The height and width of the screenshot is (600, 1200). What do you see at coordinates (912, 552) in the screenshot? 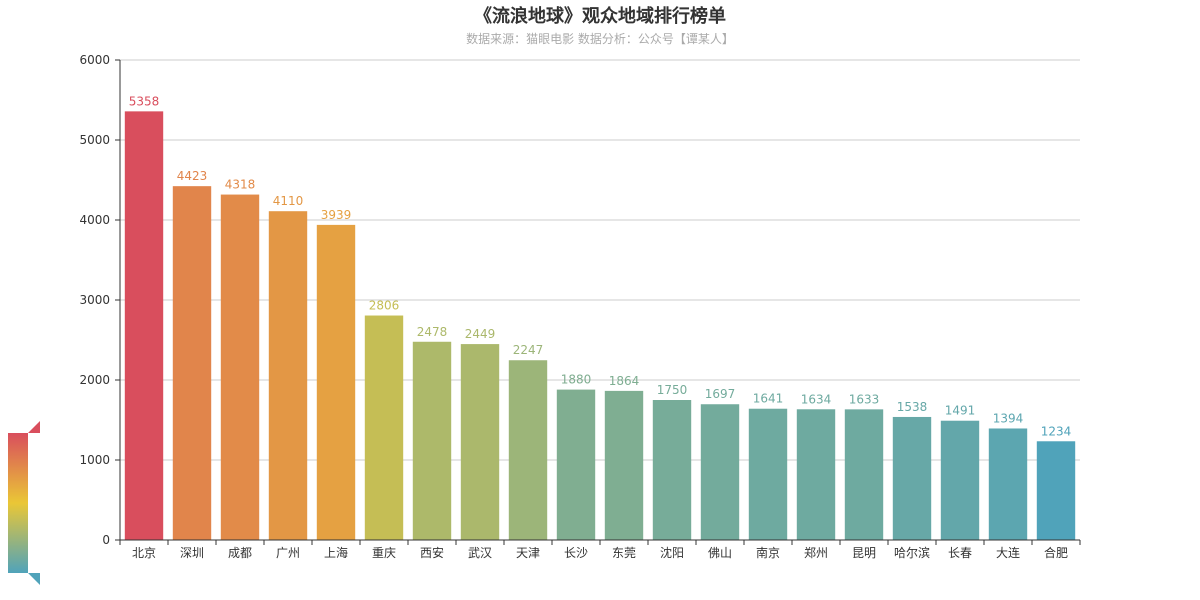
I see `x-tick-label: 哈尔滨` at bounding box center [912, 552].